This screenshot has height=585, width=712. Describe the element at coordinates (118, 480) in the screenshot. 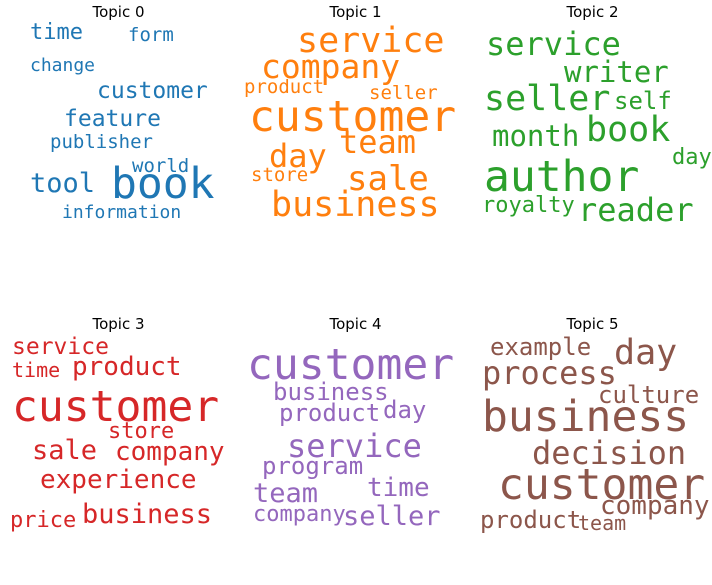

I see `cloud-word: experience` at that location.